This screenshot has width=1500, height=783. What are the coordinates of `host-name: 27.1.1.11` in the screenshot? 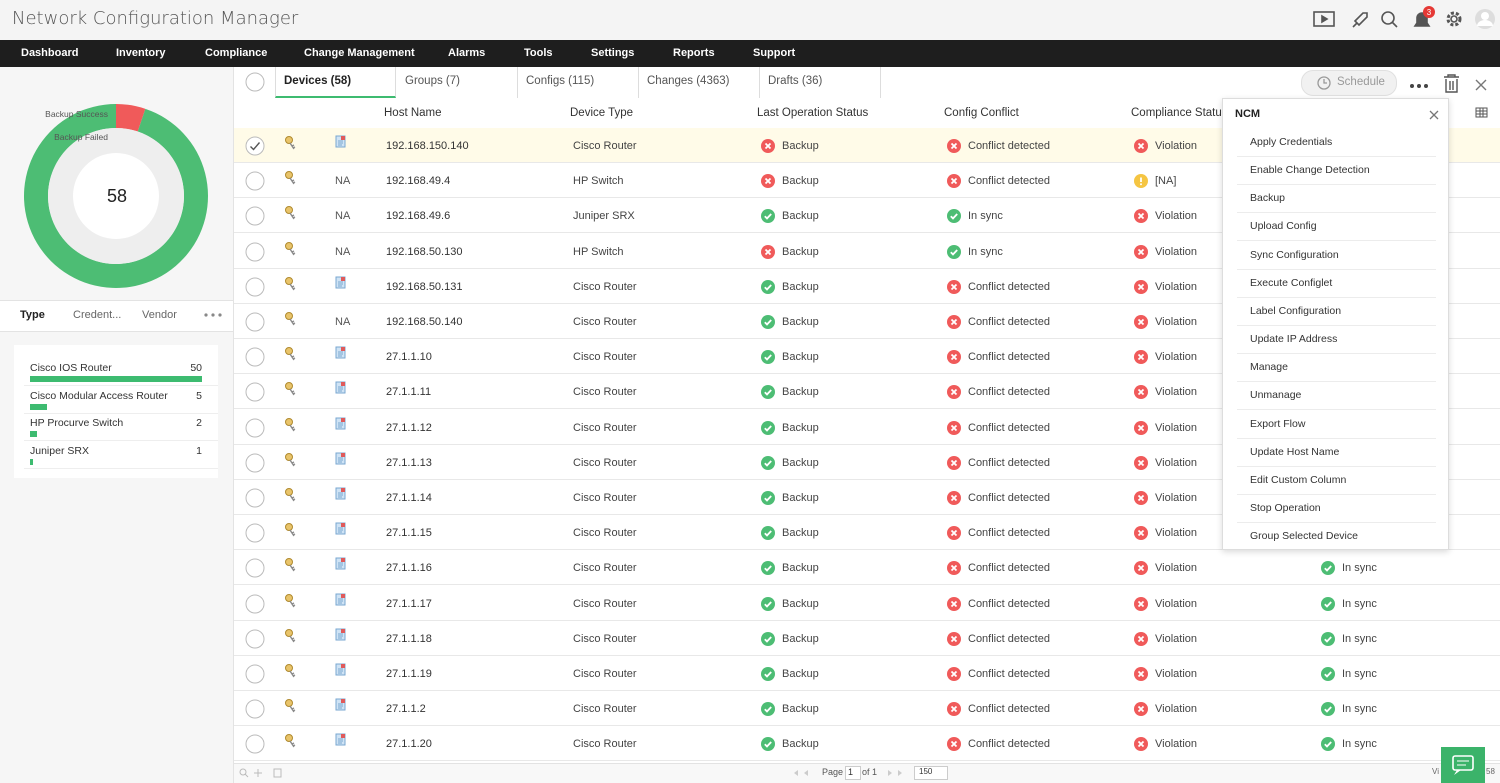 It's located at (409, 392).